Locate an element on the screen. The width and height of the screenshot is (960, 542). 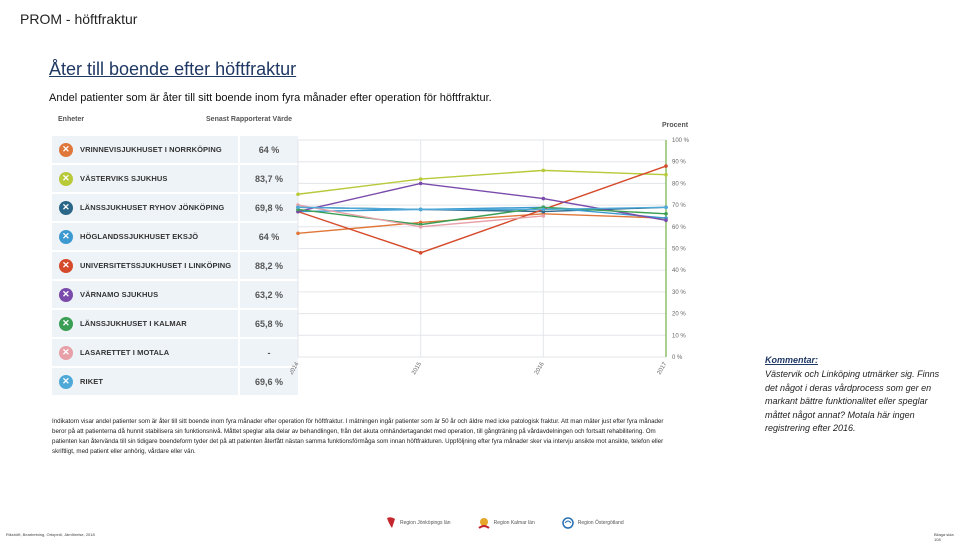
unit-name-cell: ✕ LÄNSSJUKHUSET RYHOV JÖNKÖPING is located at coordinates (145, 207).